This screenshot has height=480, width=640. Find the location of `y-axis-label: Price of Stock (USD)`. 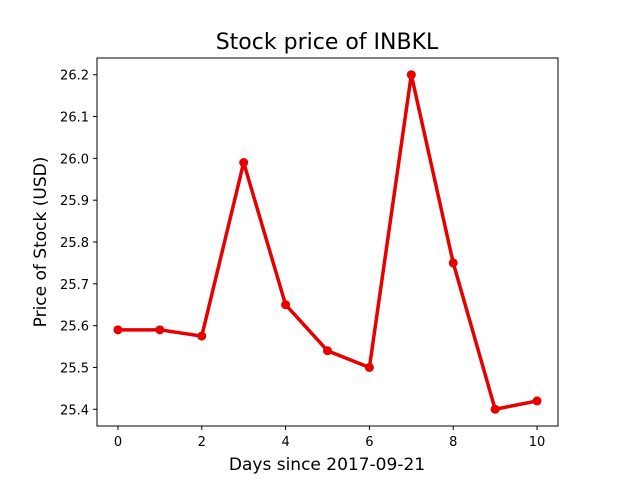

y-axis-label: Price of Stock (USD) is located at coordinates (41, 242).